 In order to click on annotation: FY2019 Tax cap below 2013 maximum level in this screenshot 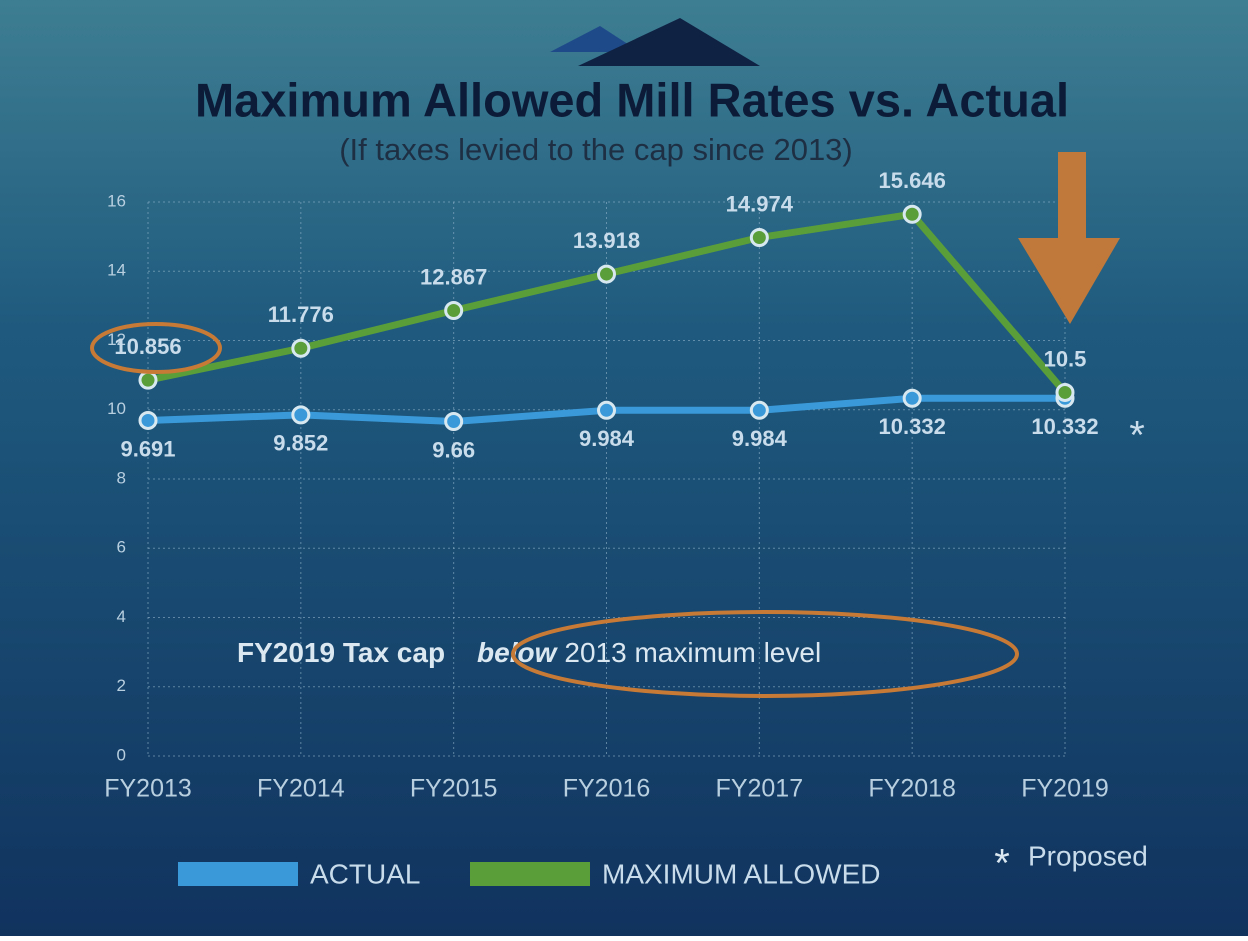, I will do `click(529, 652)`.